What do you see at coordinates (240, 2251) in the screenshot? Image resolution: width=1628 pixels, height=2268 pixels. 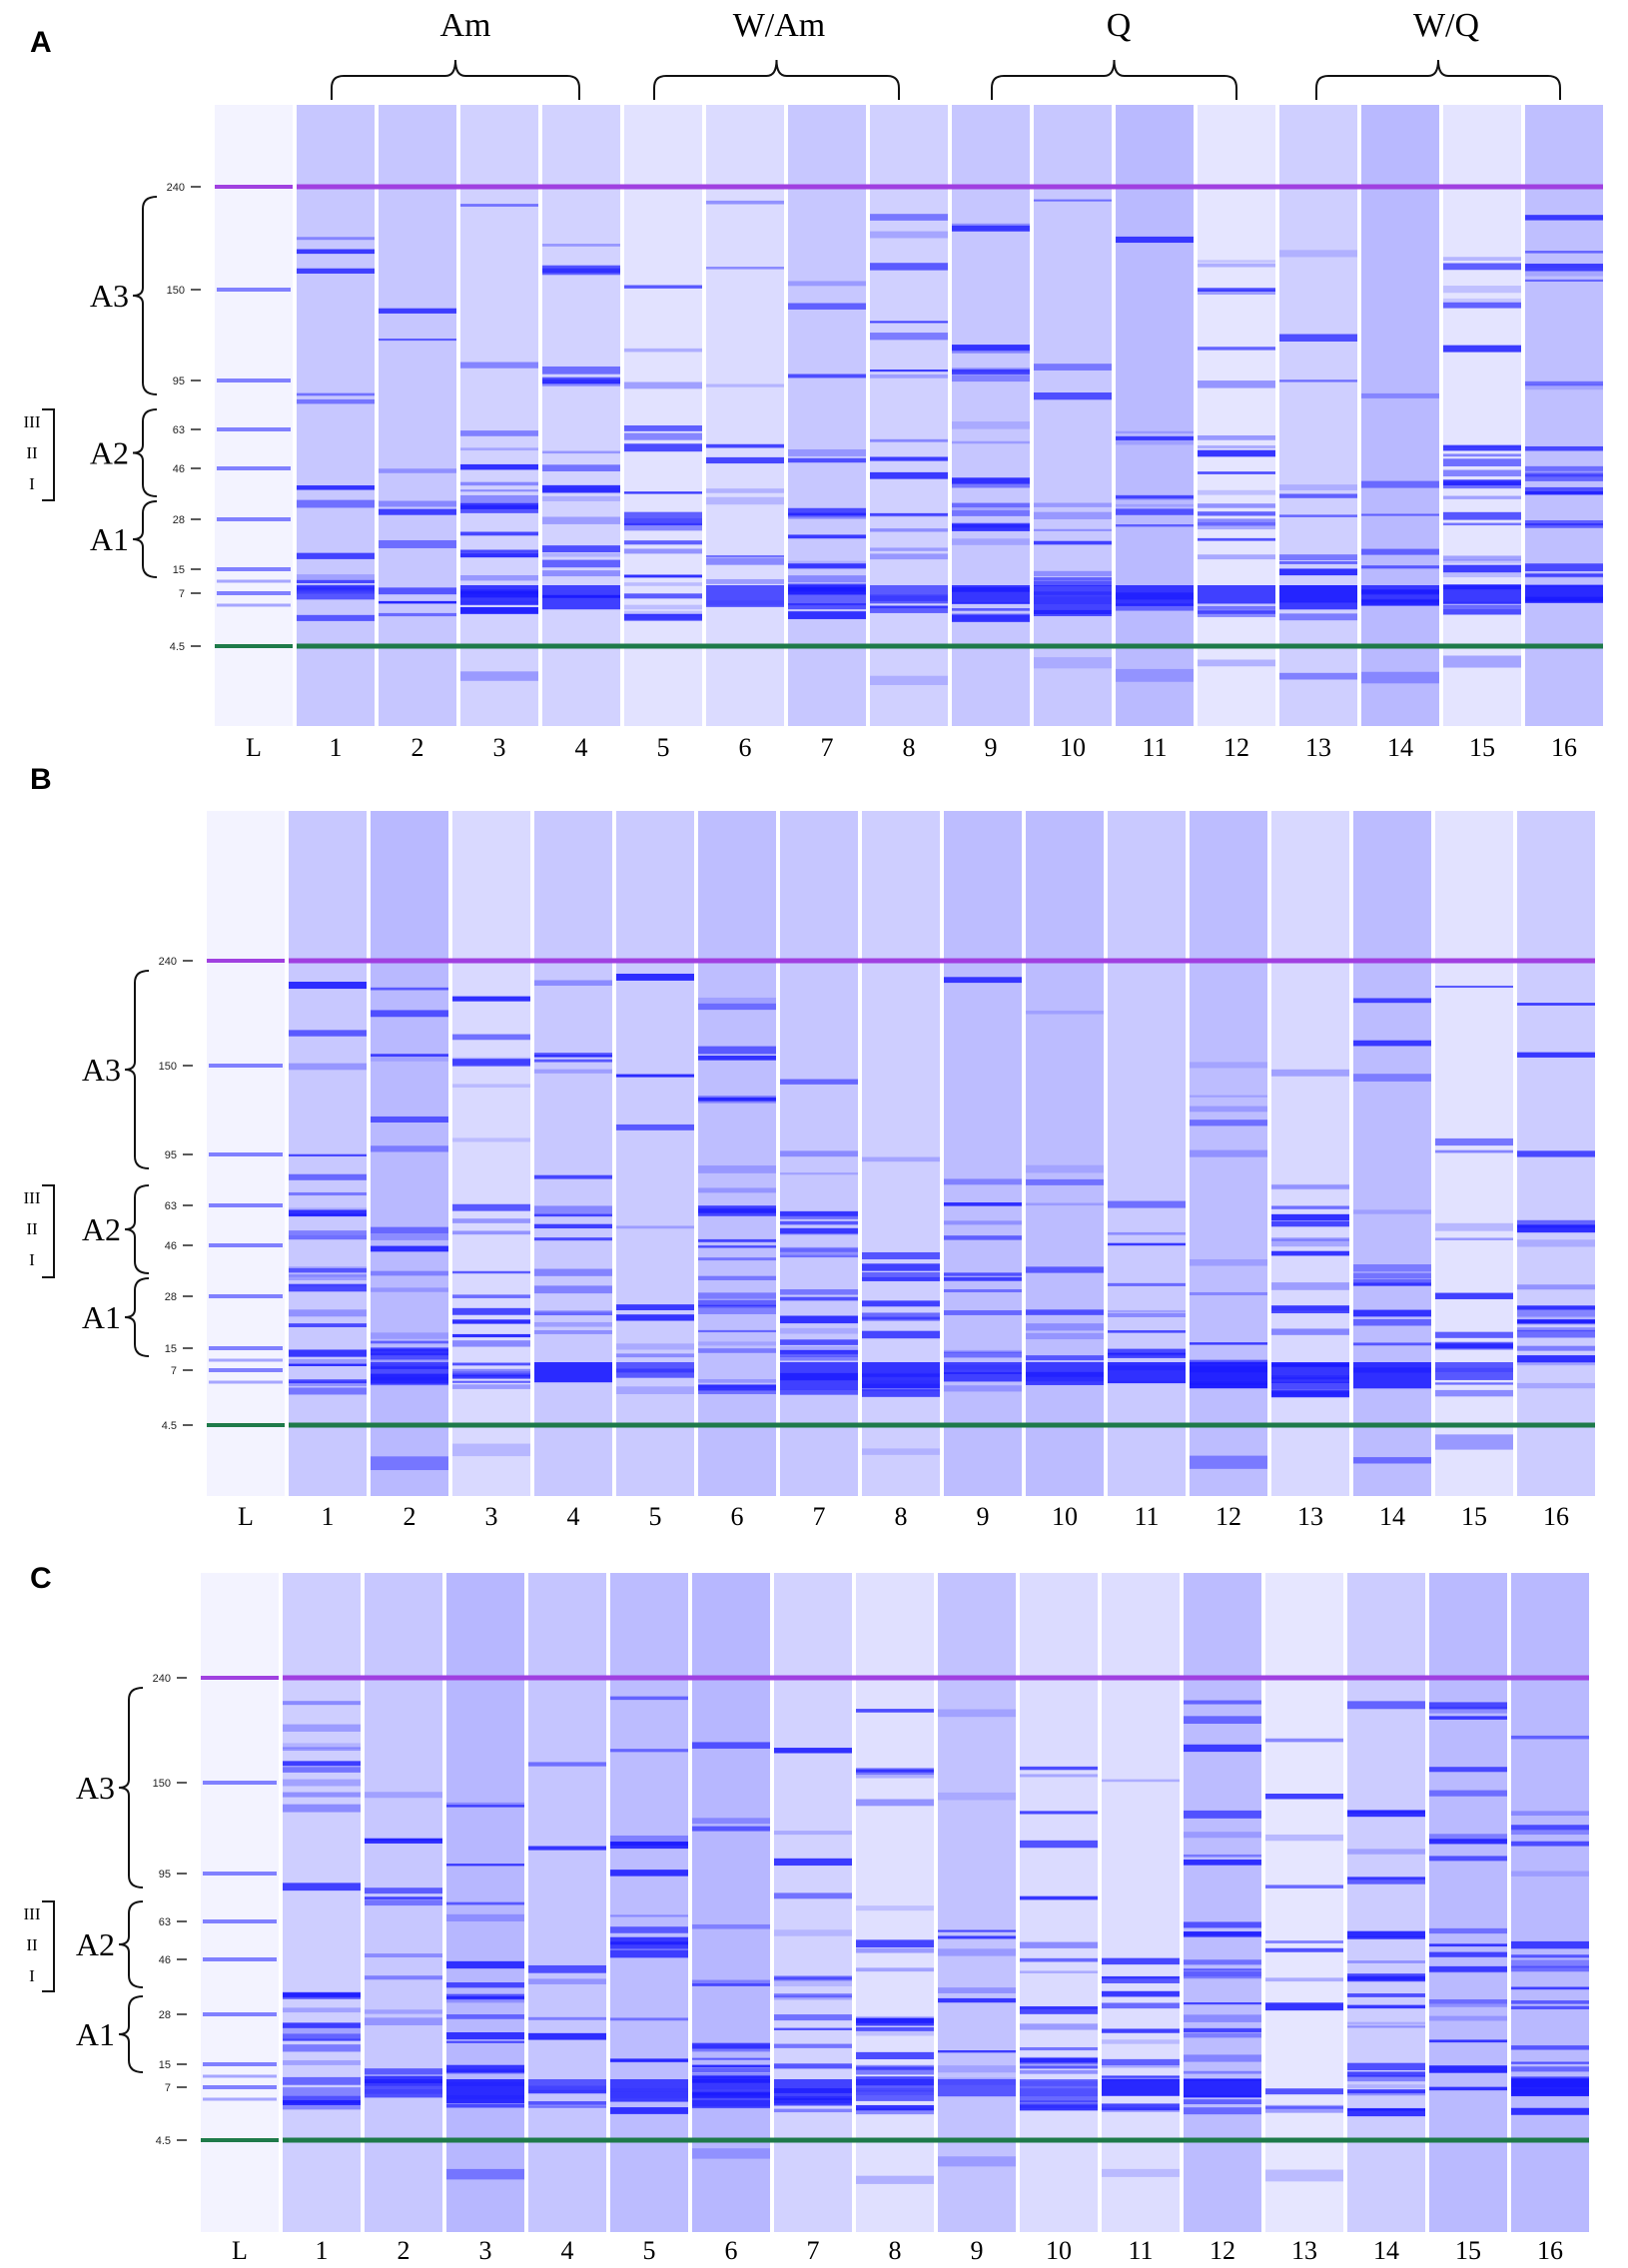 I see `lane-label-ladder: L` at bounding box center [240, 2251].